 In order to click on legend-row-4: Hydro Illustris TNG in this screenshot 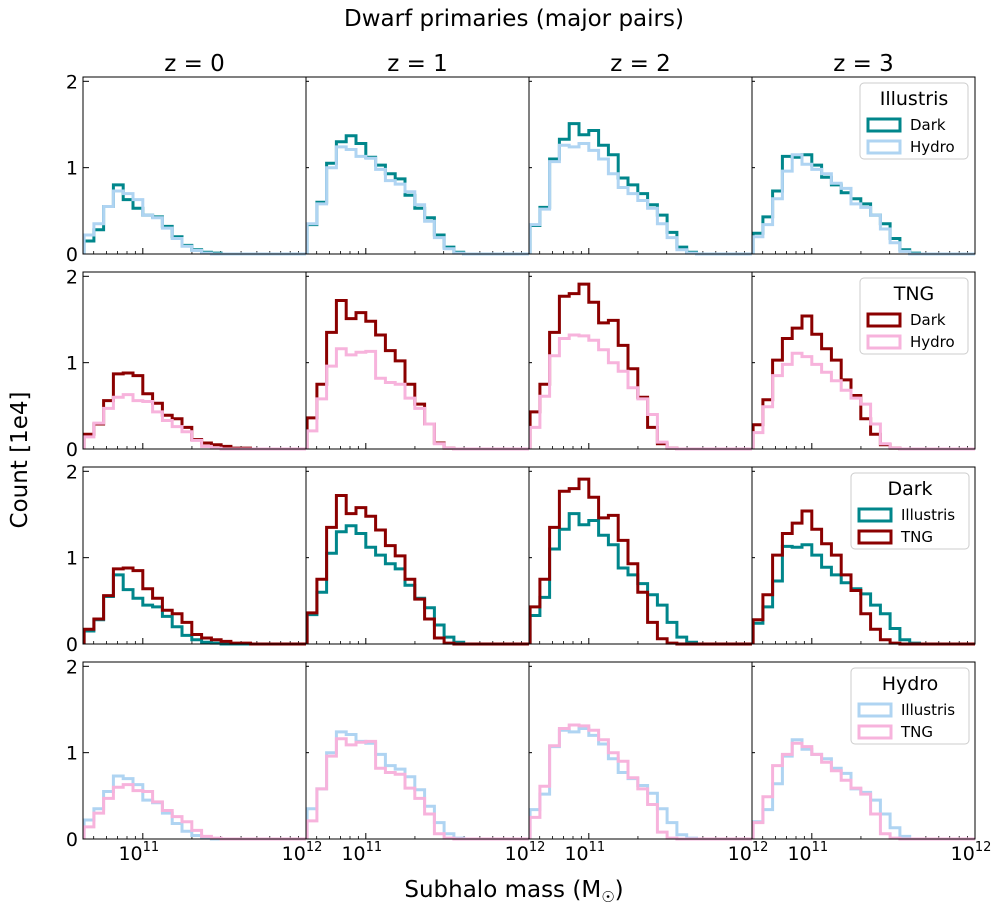, I will do `click(910, 706)`.